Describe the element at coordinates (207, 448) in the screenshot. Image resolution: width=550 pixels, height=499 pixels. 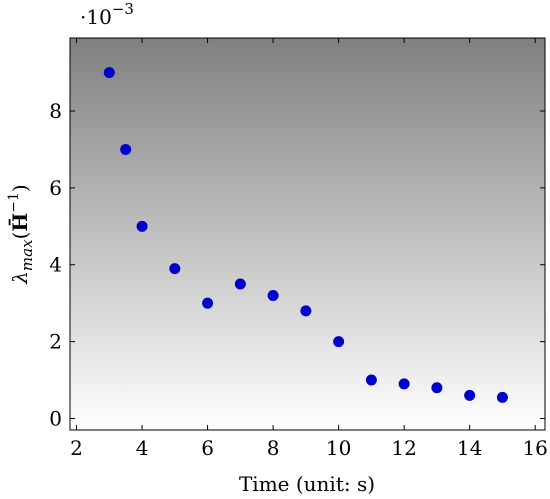
I see `x-tick-label: 6` at that location.